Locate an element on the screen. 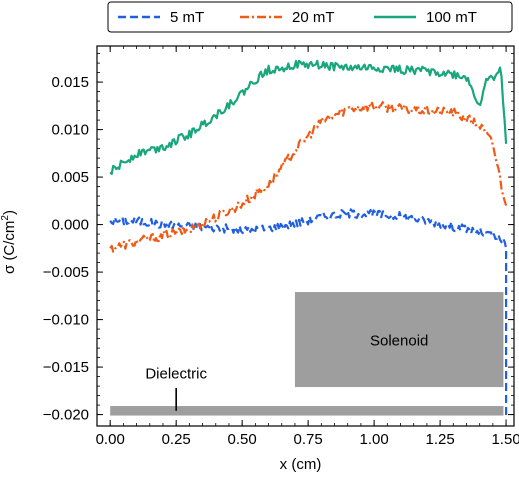 This screenshot has width=519, height=478. x-tick-label: 0.25 is located at coordinates (176, 439).